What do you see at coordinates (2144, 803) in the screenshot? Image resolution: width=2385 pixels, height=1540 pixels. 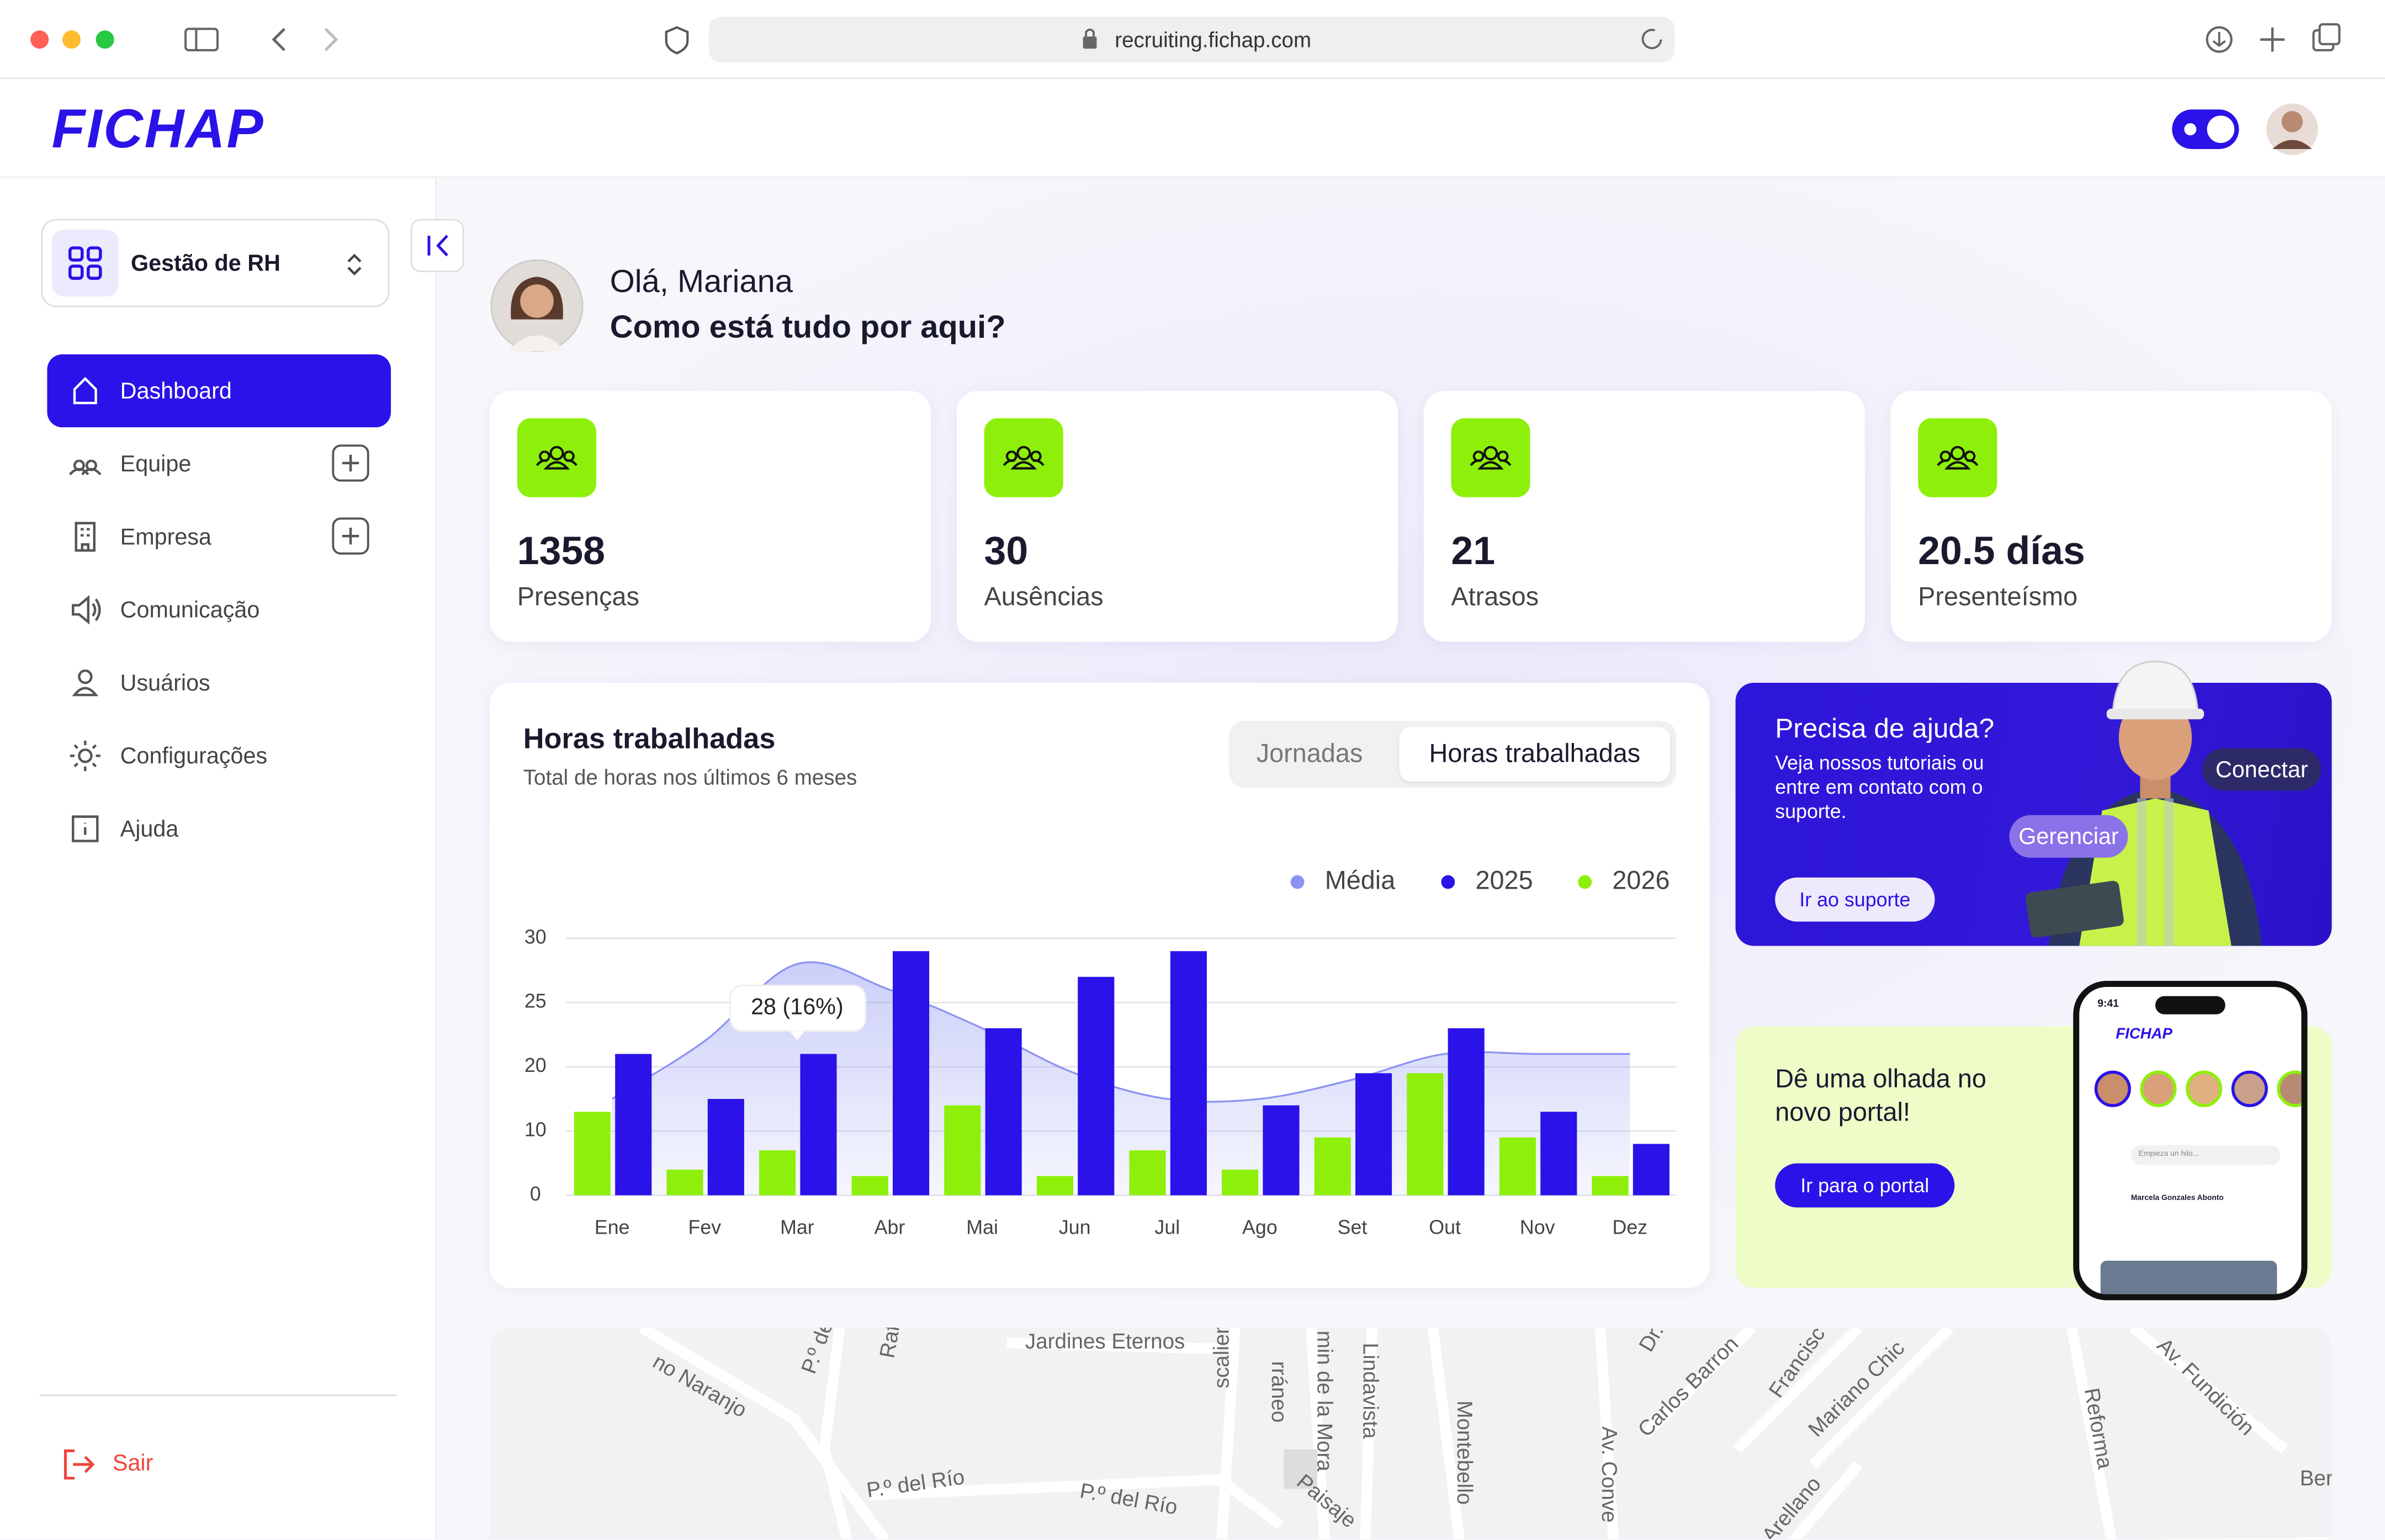 I see `worker-illustration` at bounding box center [2144, 803].